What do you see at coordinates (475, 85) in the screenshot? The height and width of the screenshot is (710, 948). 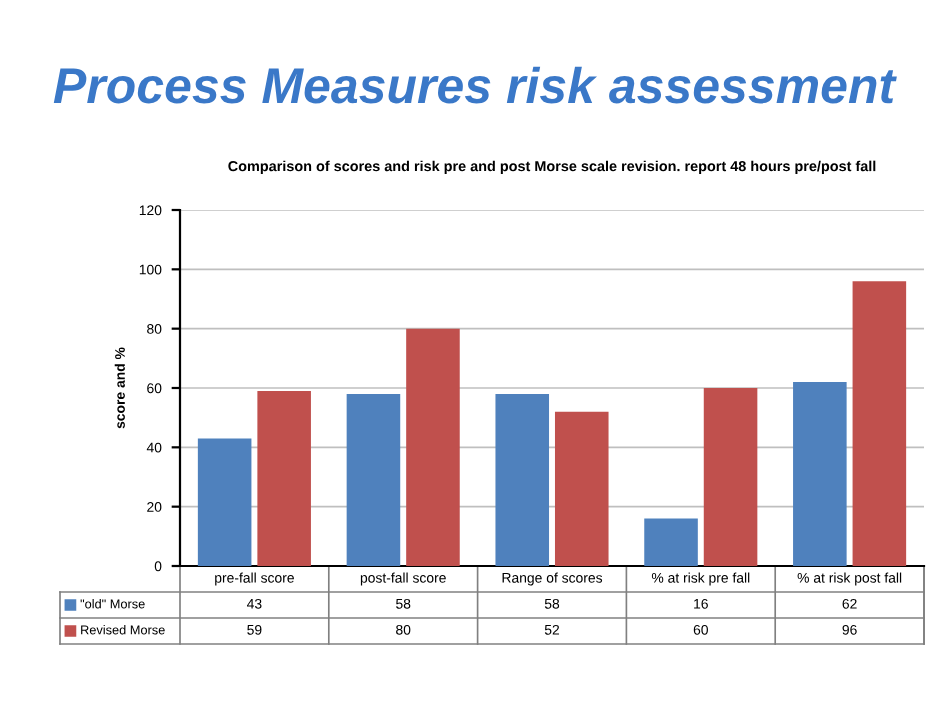 I see `chart-title: Process Measures risk assessment` at bounding box center [475, 85].